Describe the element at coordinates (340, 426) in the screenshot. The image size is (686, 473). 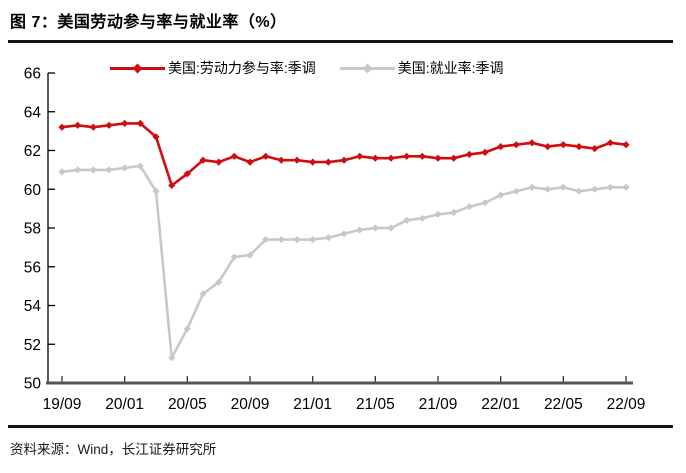
I see `bottom-rule` at that location.